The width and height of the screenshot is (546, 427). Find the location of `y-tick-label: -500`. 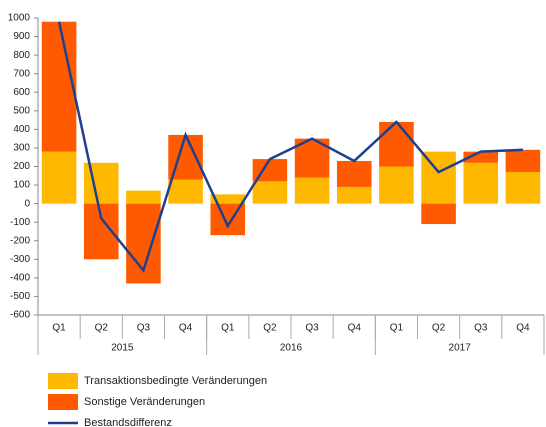

y-tick-label: -500 is located at coordinates (20, 296).